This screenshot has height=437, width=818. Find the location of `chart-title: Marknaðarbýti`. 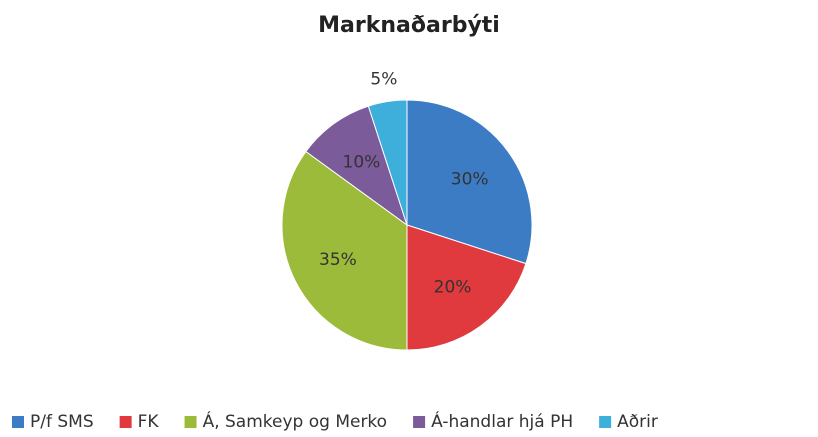

chart-title: Marknaðarbýti is located at coordinates (409, 25).